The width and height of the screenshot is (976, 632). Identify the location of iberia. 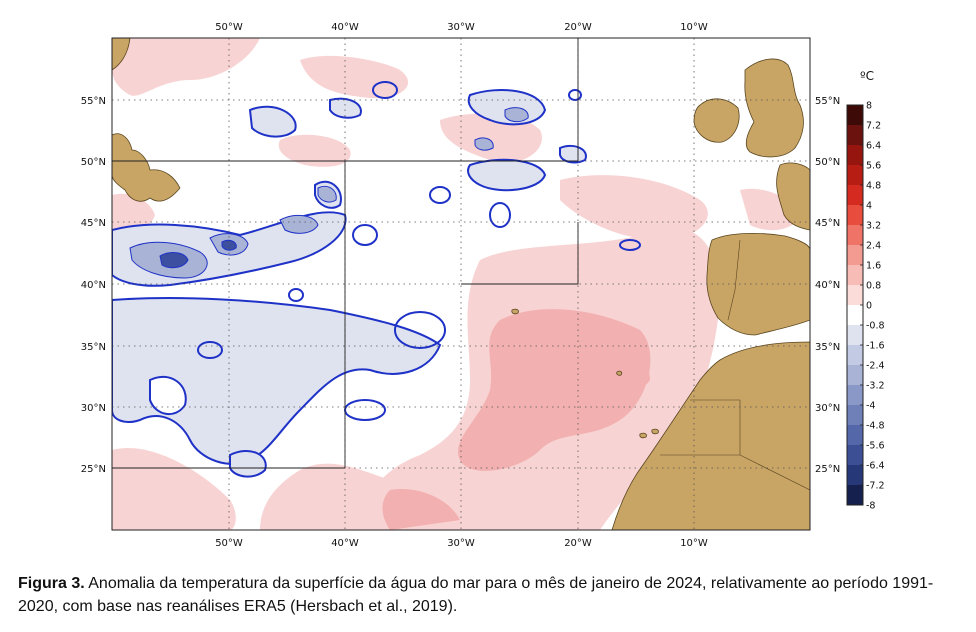
(758, 284).